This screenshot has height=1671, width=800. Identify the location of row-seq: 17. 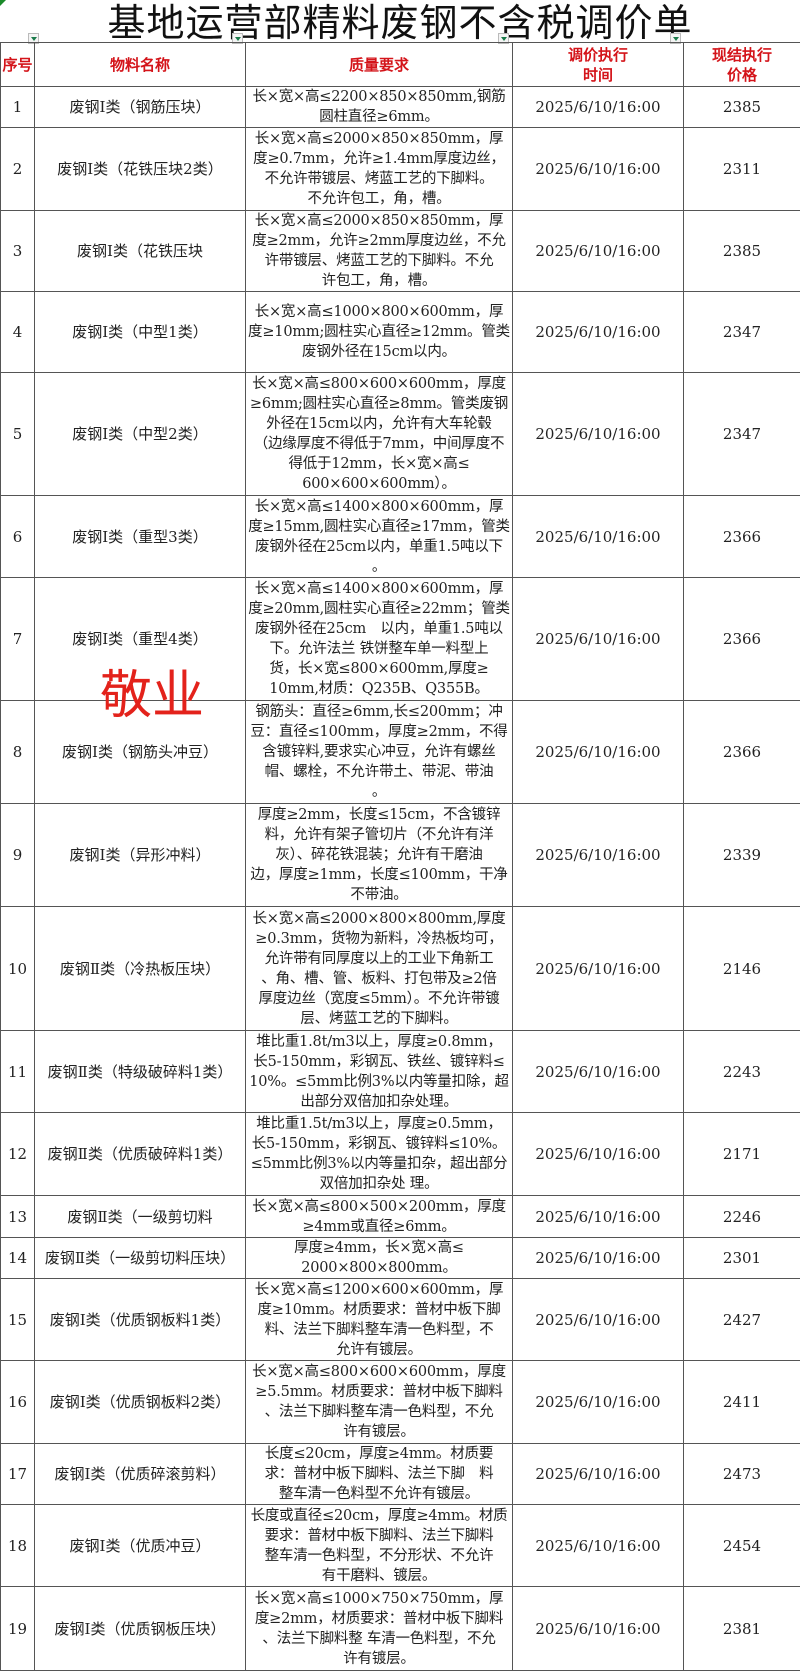
(18, 1474).